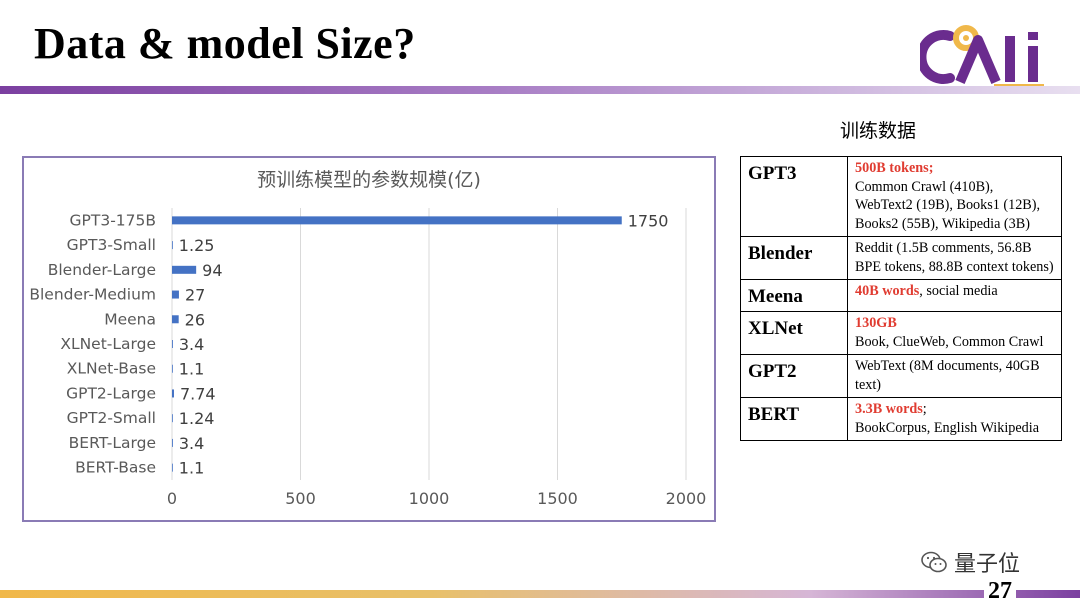 This screenshot has height=608, width=1080. I want to click on value-label: 1.25, so click(197, 245).